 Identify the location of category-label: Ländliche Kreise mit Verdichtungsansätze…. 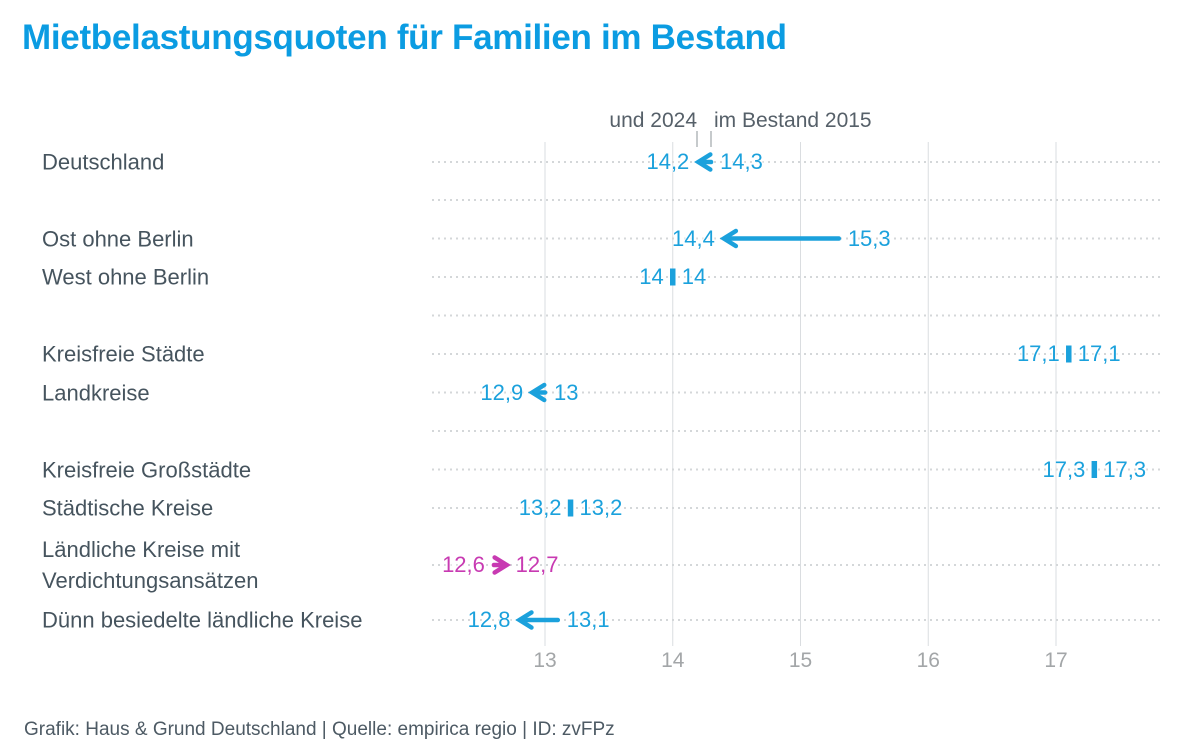
(150, 565).